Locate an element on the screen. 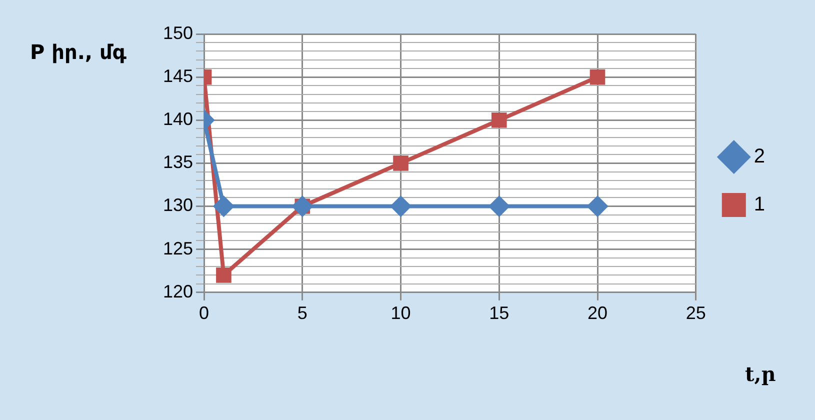  y-axis-title: P իր., մգ is located at coordinates (78, 52).